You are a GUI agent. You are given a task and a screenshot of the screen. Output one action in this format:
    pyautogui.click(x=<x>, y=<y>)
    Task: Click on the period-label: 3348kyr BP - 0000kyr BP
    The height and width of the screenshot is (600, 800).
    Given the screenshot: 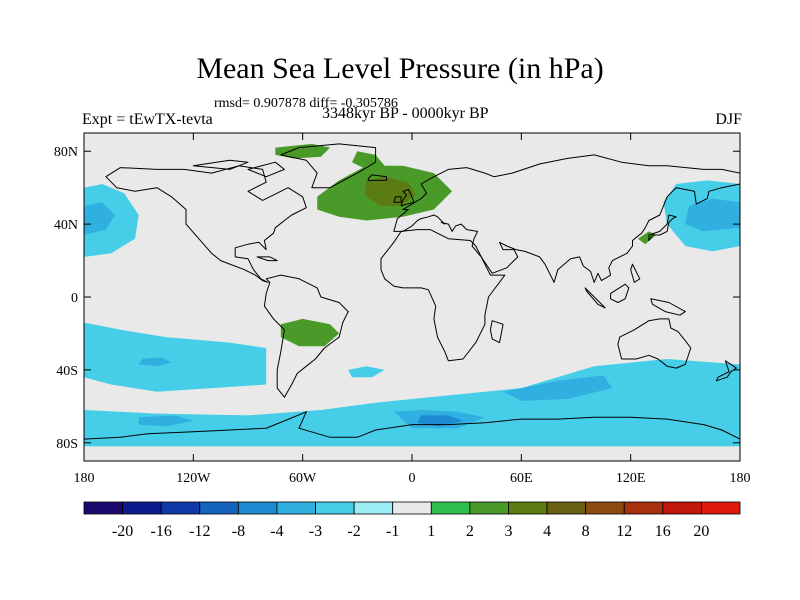 What is the action you would take?
    pyautogui.click(x=405, y=113)
    